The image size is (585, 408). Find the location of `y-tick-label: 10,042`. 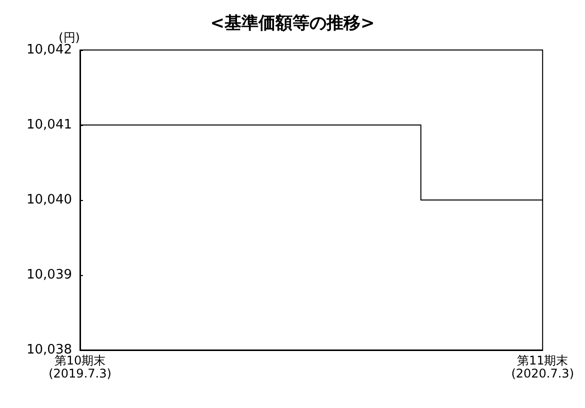

y-tick-label: 10,042 is located at coordinates (49, 50).